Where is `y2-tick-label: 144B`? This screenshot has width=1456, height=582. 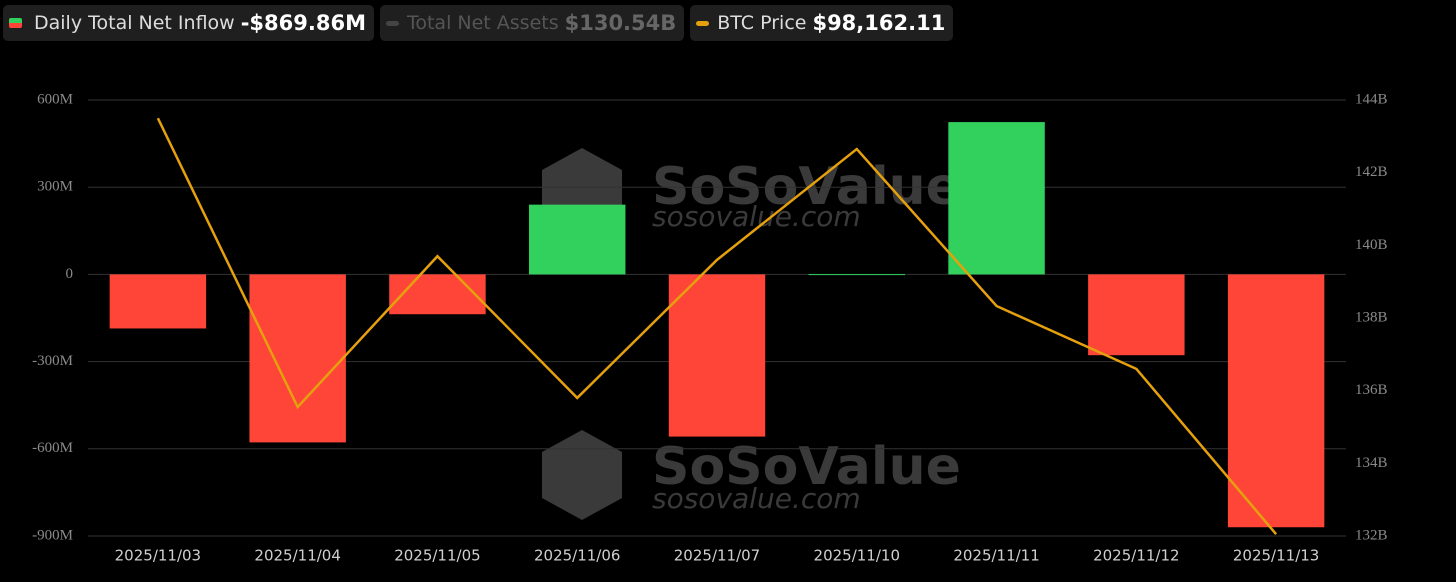
y2-tick-label: 144B is located at coordinates (1371, 99).